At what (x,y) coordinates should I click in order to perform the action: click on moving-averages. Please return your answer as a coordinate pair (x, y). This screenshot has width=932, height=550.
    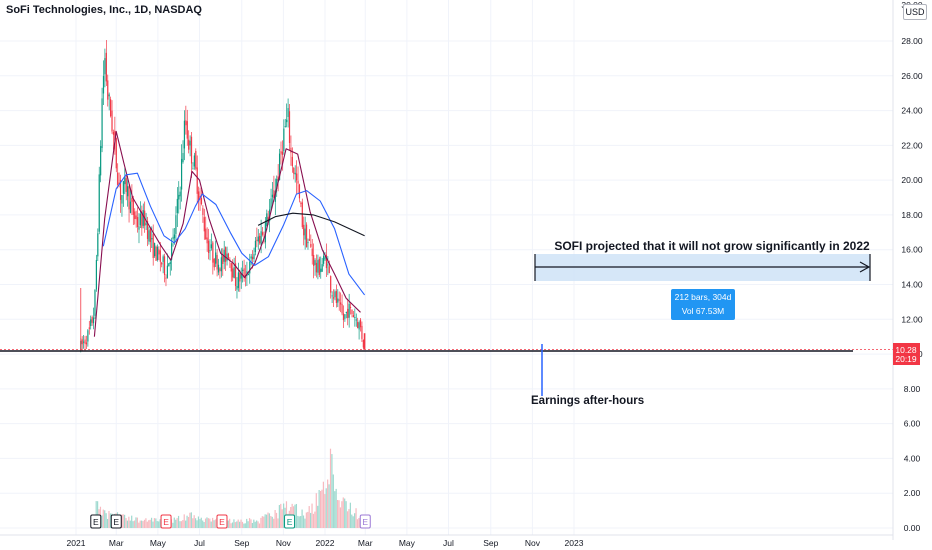
    Looking at the image, I should click on (229, 233).